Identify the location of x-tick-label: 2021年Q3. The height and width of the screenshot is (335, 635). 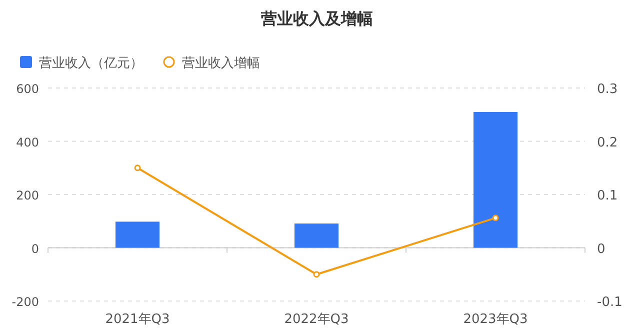
(137, 319).